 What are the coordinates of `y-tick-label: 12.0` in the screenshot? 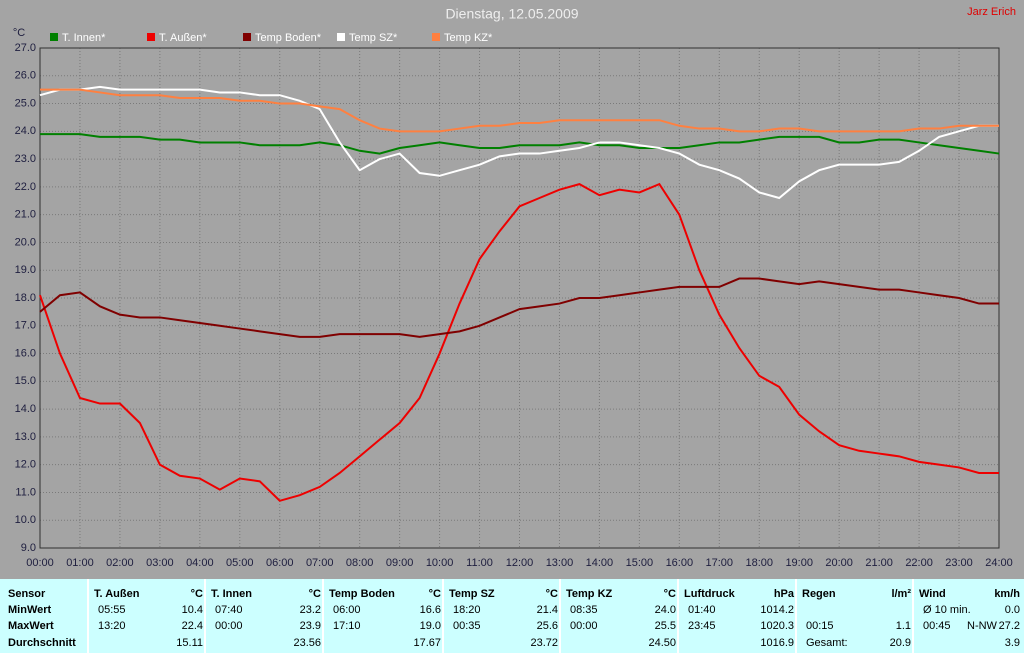 It's located at (25, 465).